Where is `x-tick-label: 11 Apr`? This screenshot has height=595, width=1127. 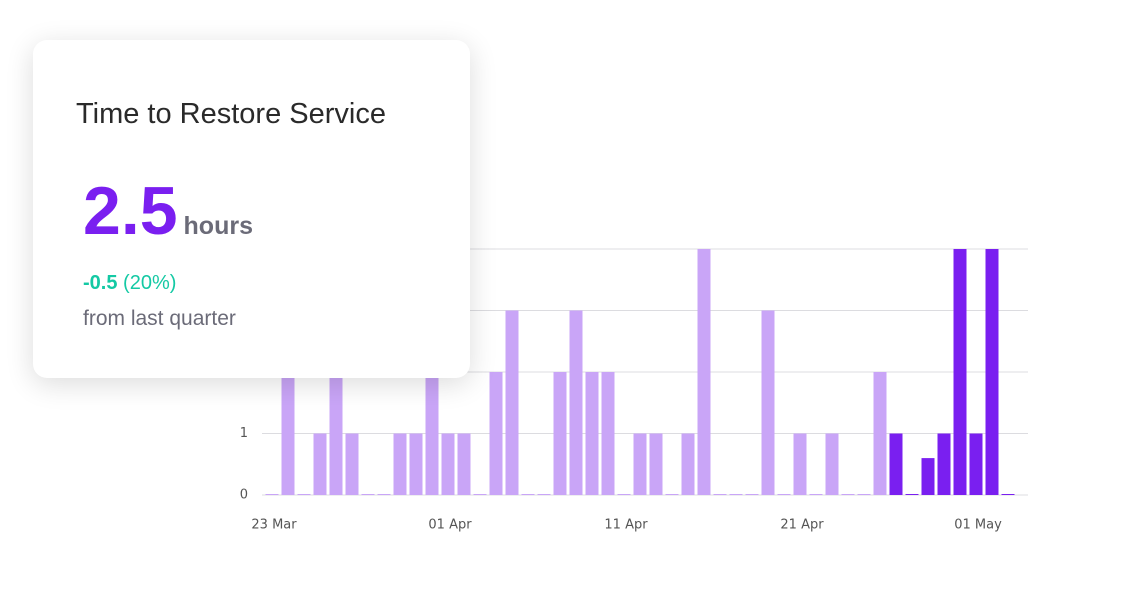
x-tick-label: 11 Apr is located at coordinates (626, 525).